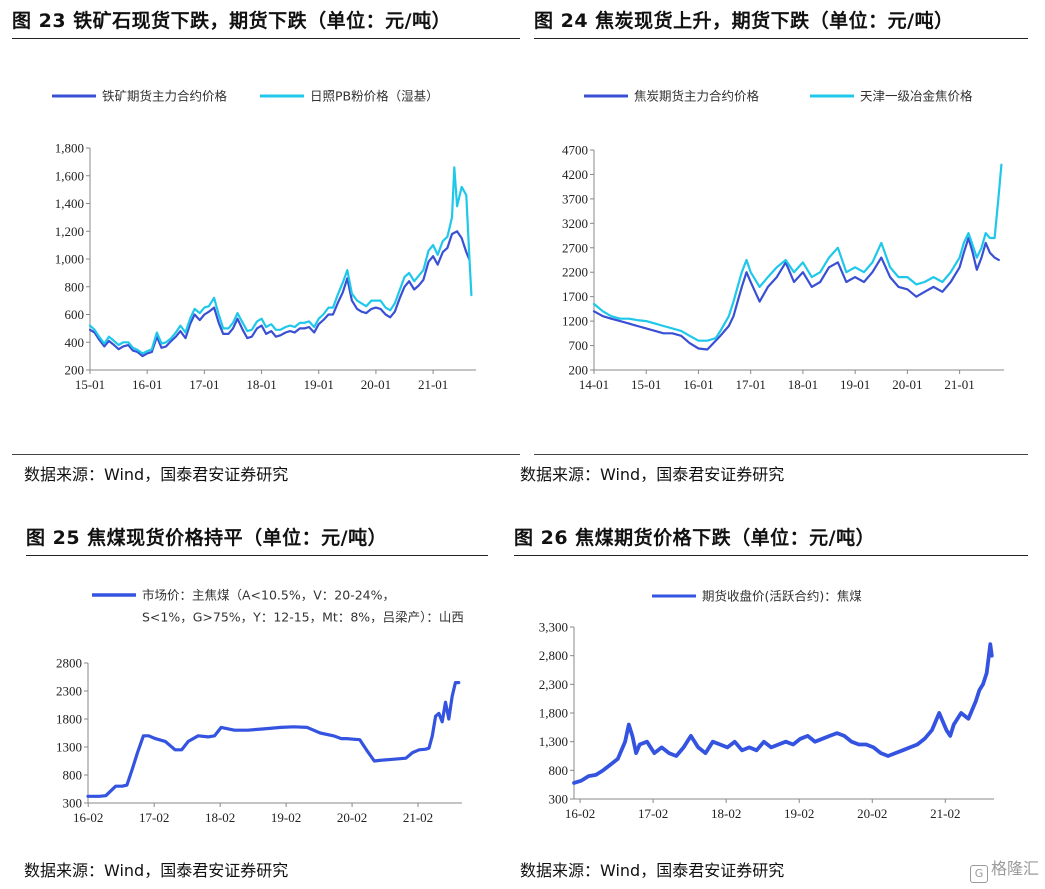 Image resolution: width=1045 pixels, height=889 pixels. I want to click on y-tick-label: 2200, so click(575, 272).